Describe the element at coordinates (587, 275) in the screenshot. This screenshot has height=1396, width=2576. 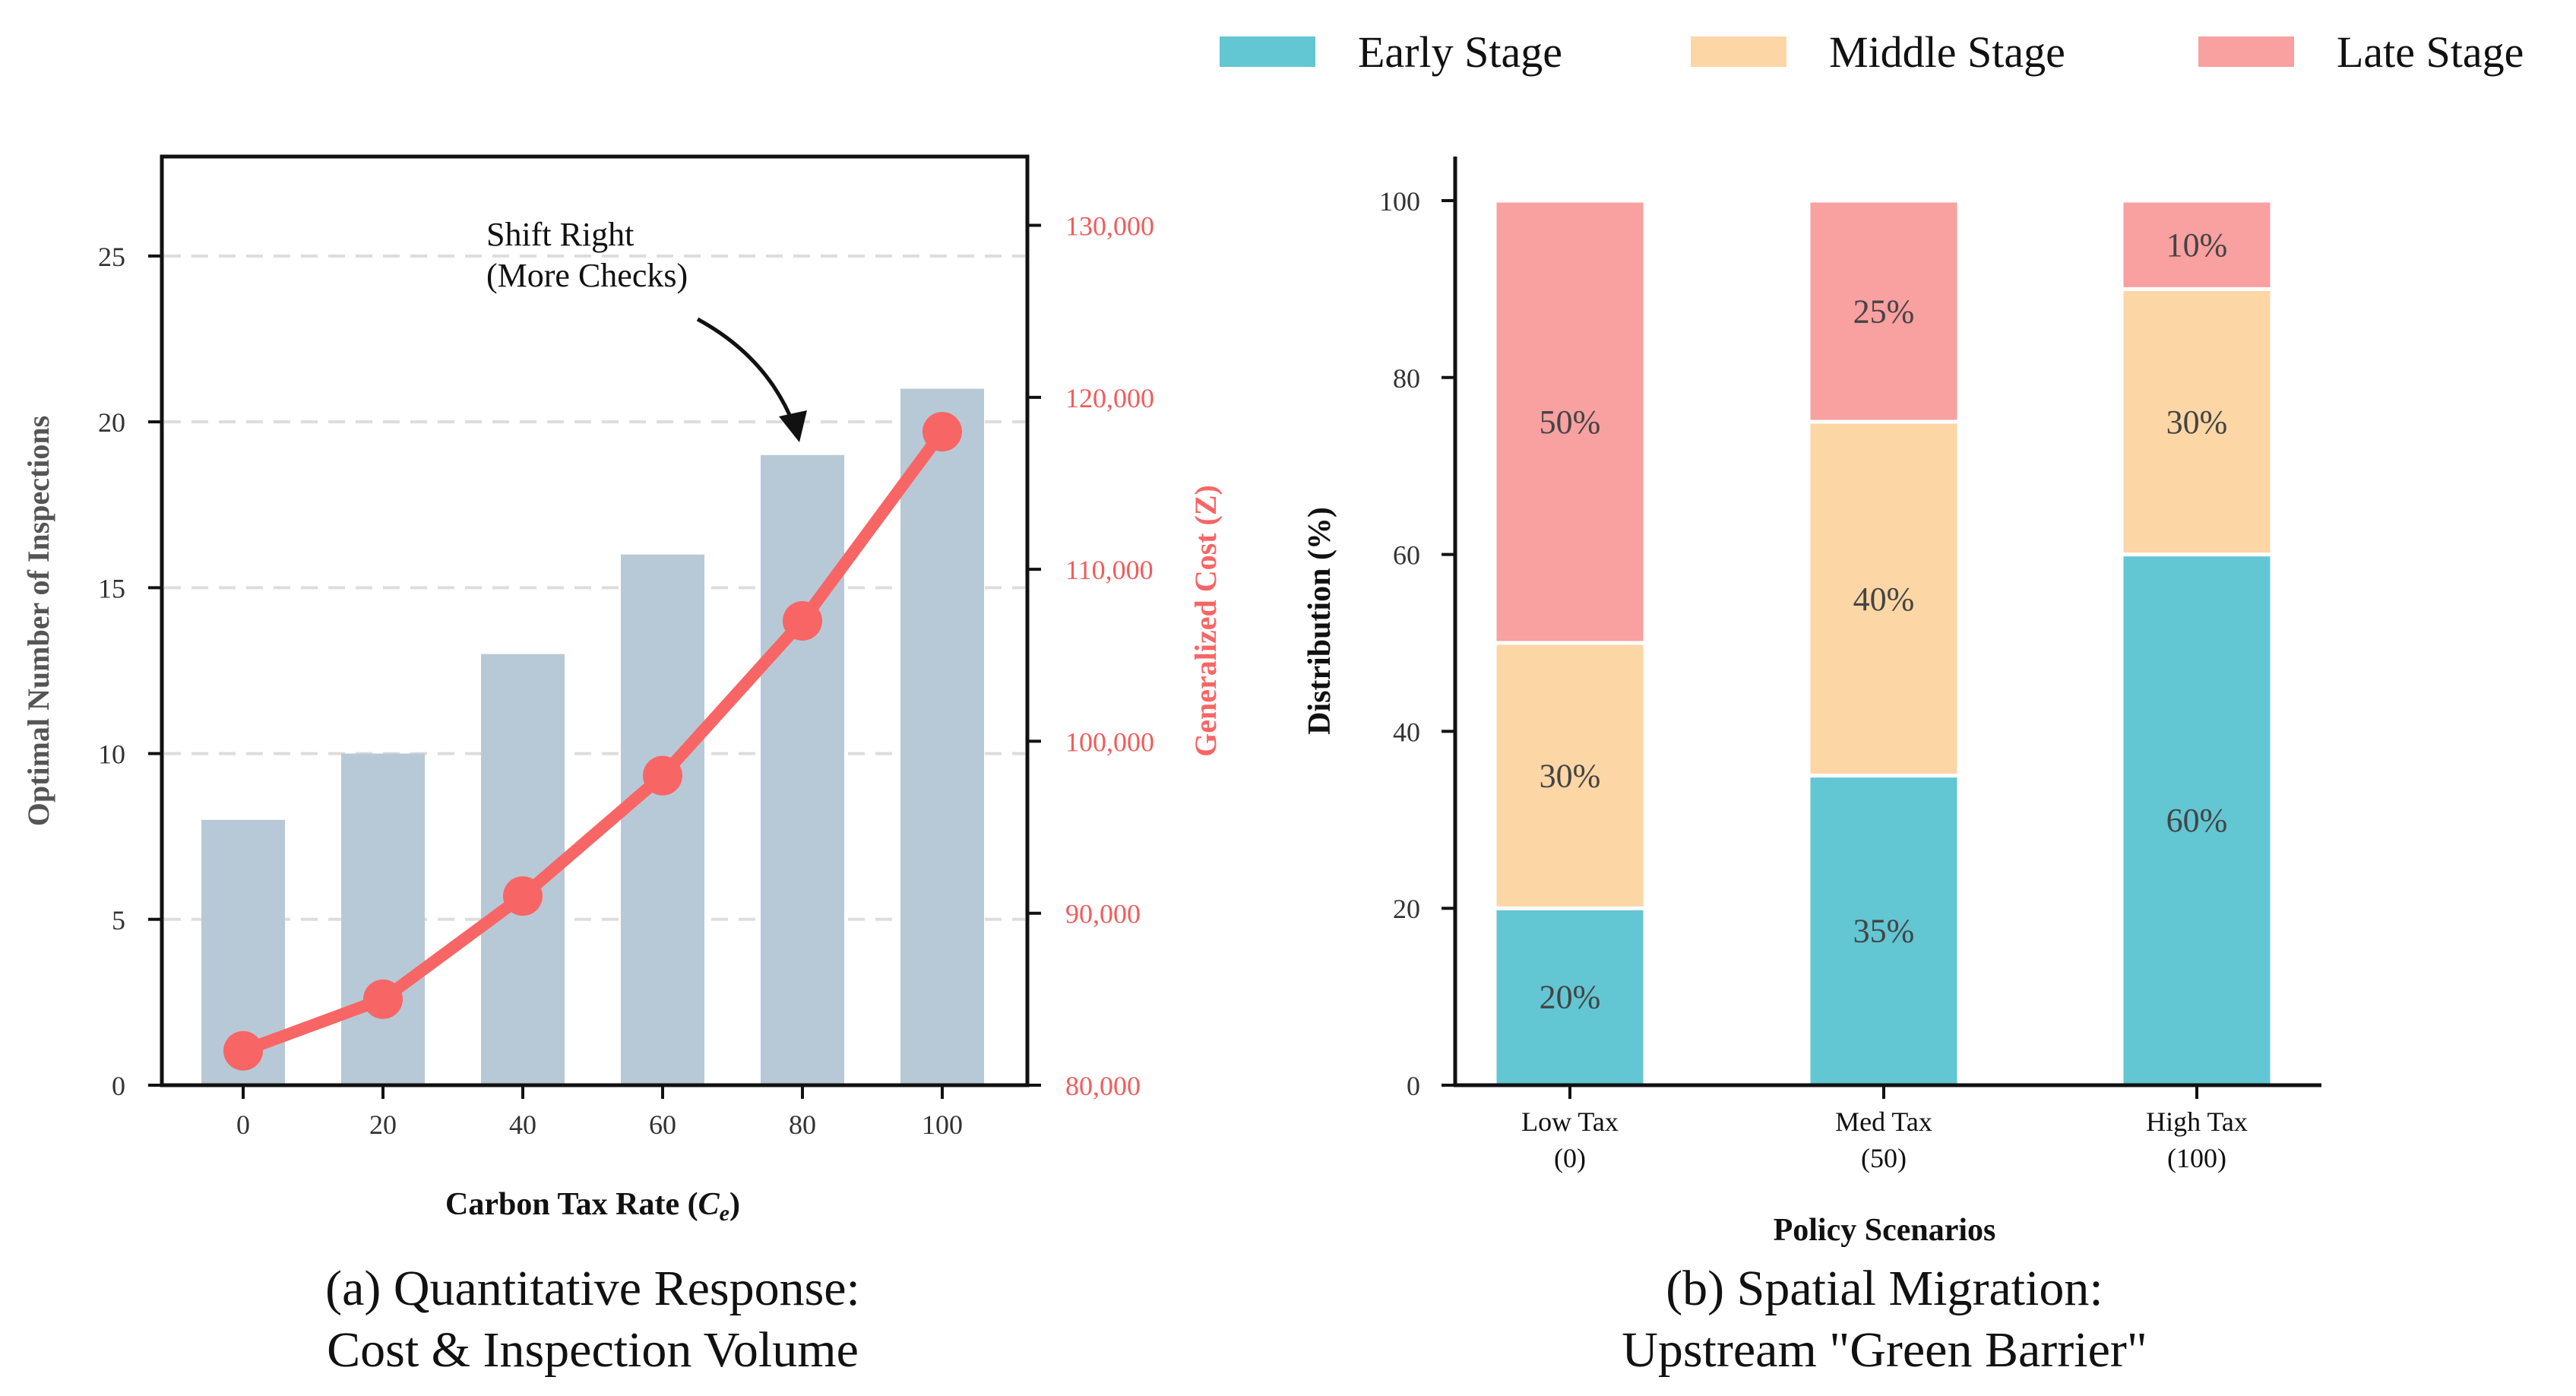
I see `annotation-text-line2: (More Checks)` at that location.